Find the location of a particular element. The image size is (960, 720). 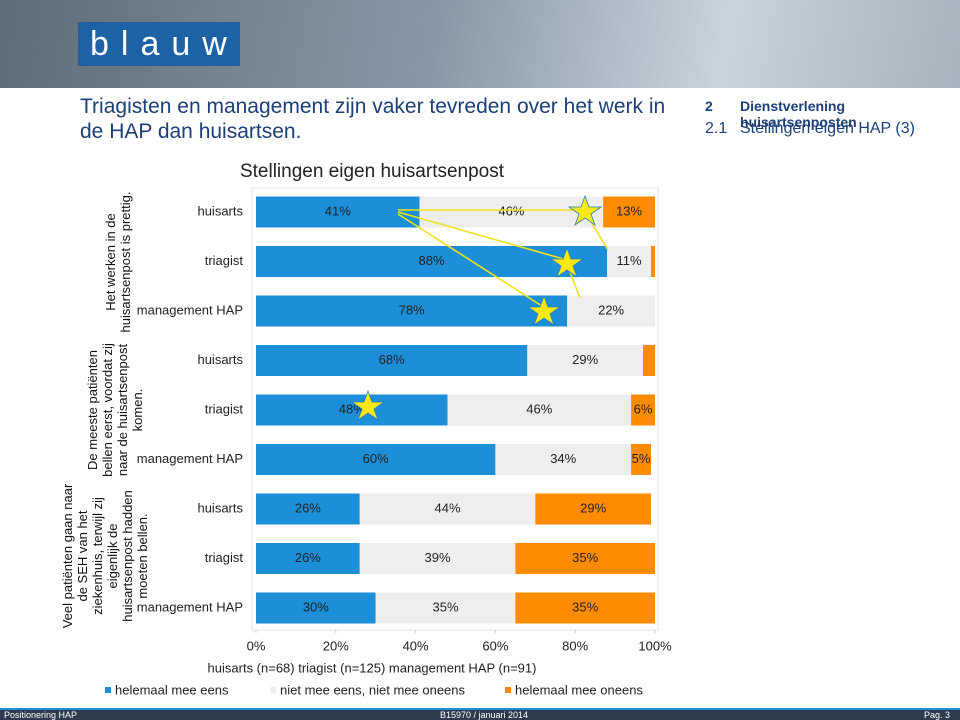

legend-label: helemaal mee oneens is located at coordinates (579, 689).